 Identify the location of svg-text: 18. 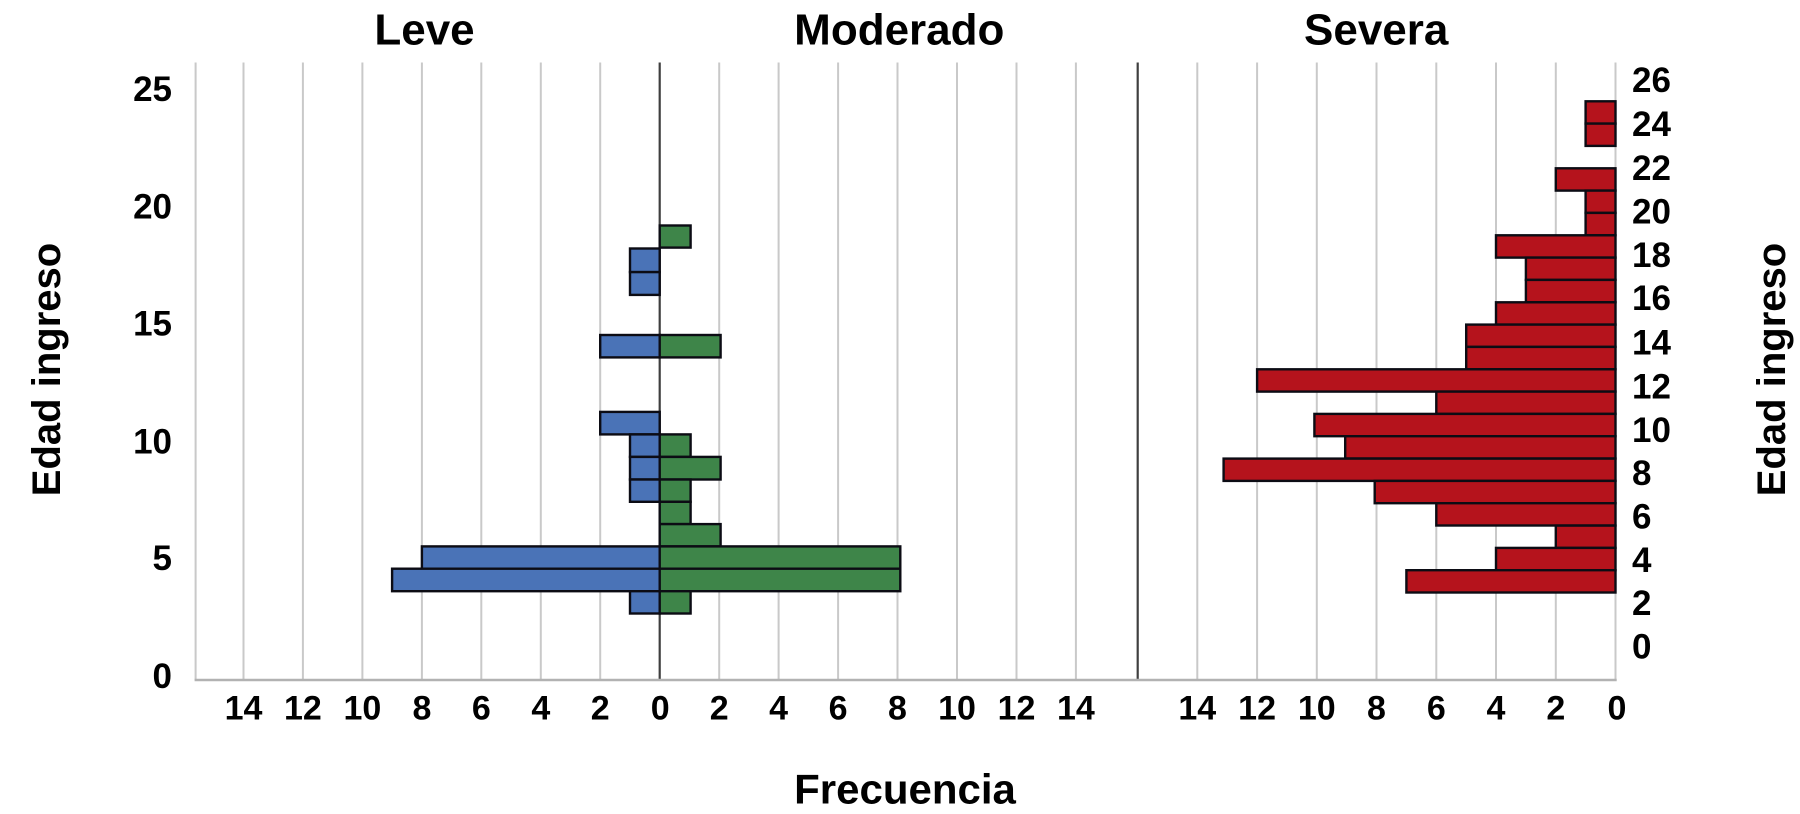
(1651, 255).